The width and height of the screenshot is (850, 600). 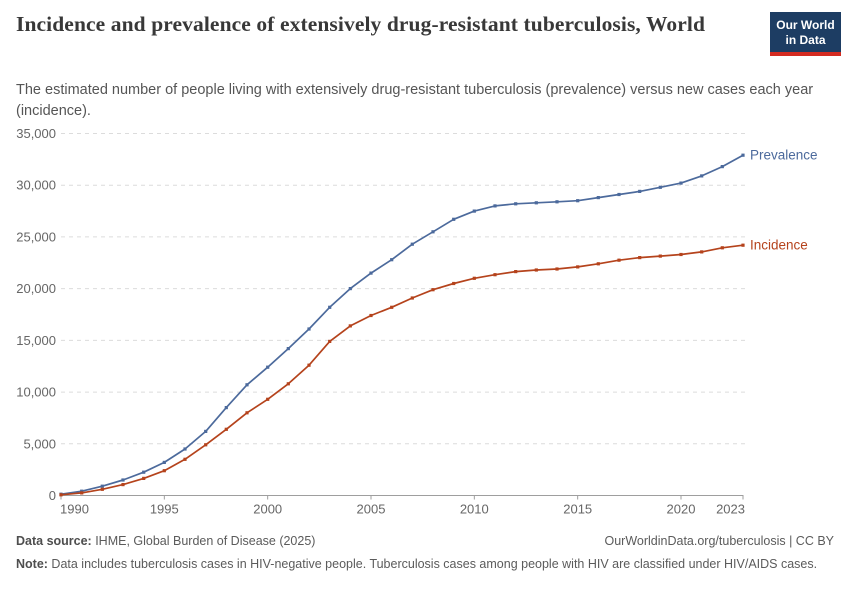 What do you see at coordinates (805, 40) in the screenshot?
I see `logo-line-2: in Data` at bounding box center [805, 40].